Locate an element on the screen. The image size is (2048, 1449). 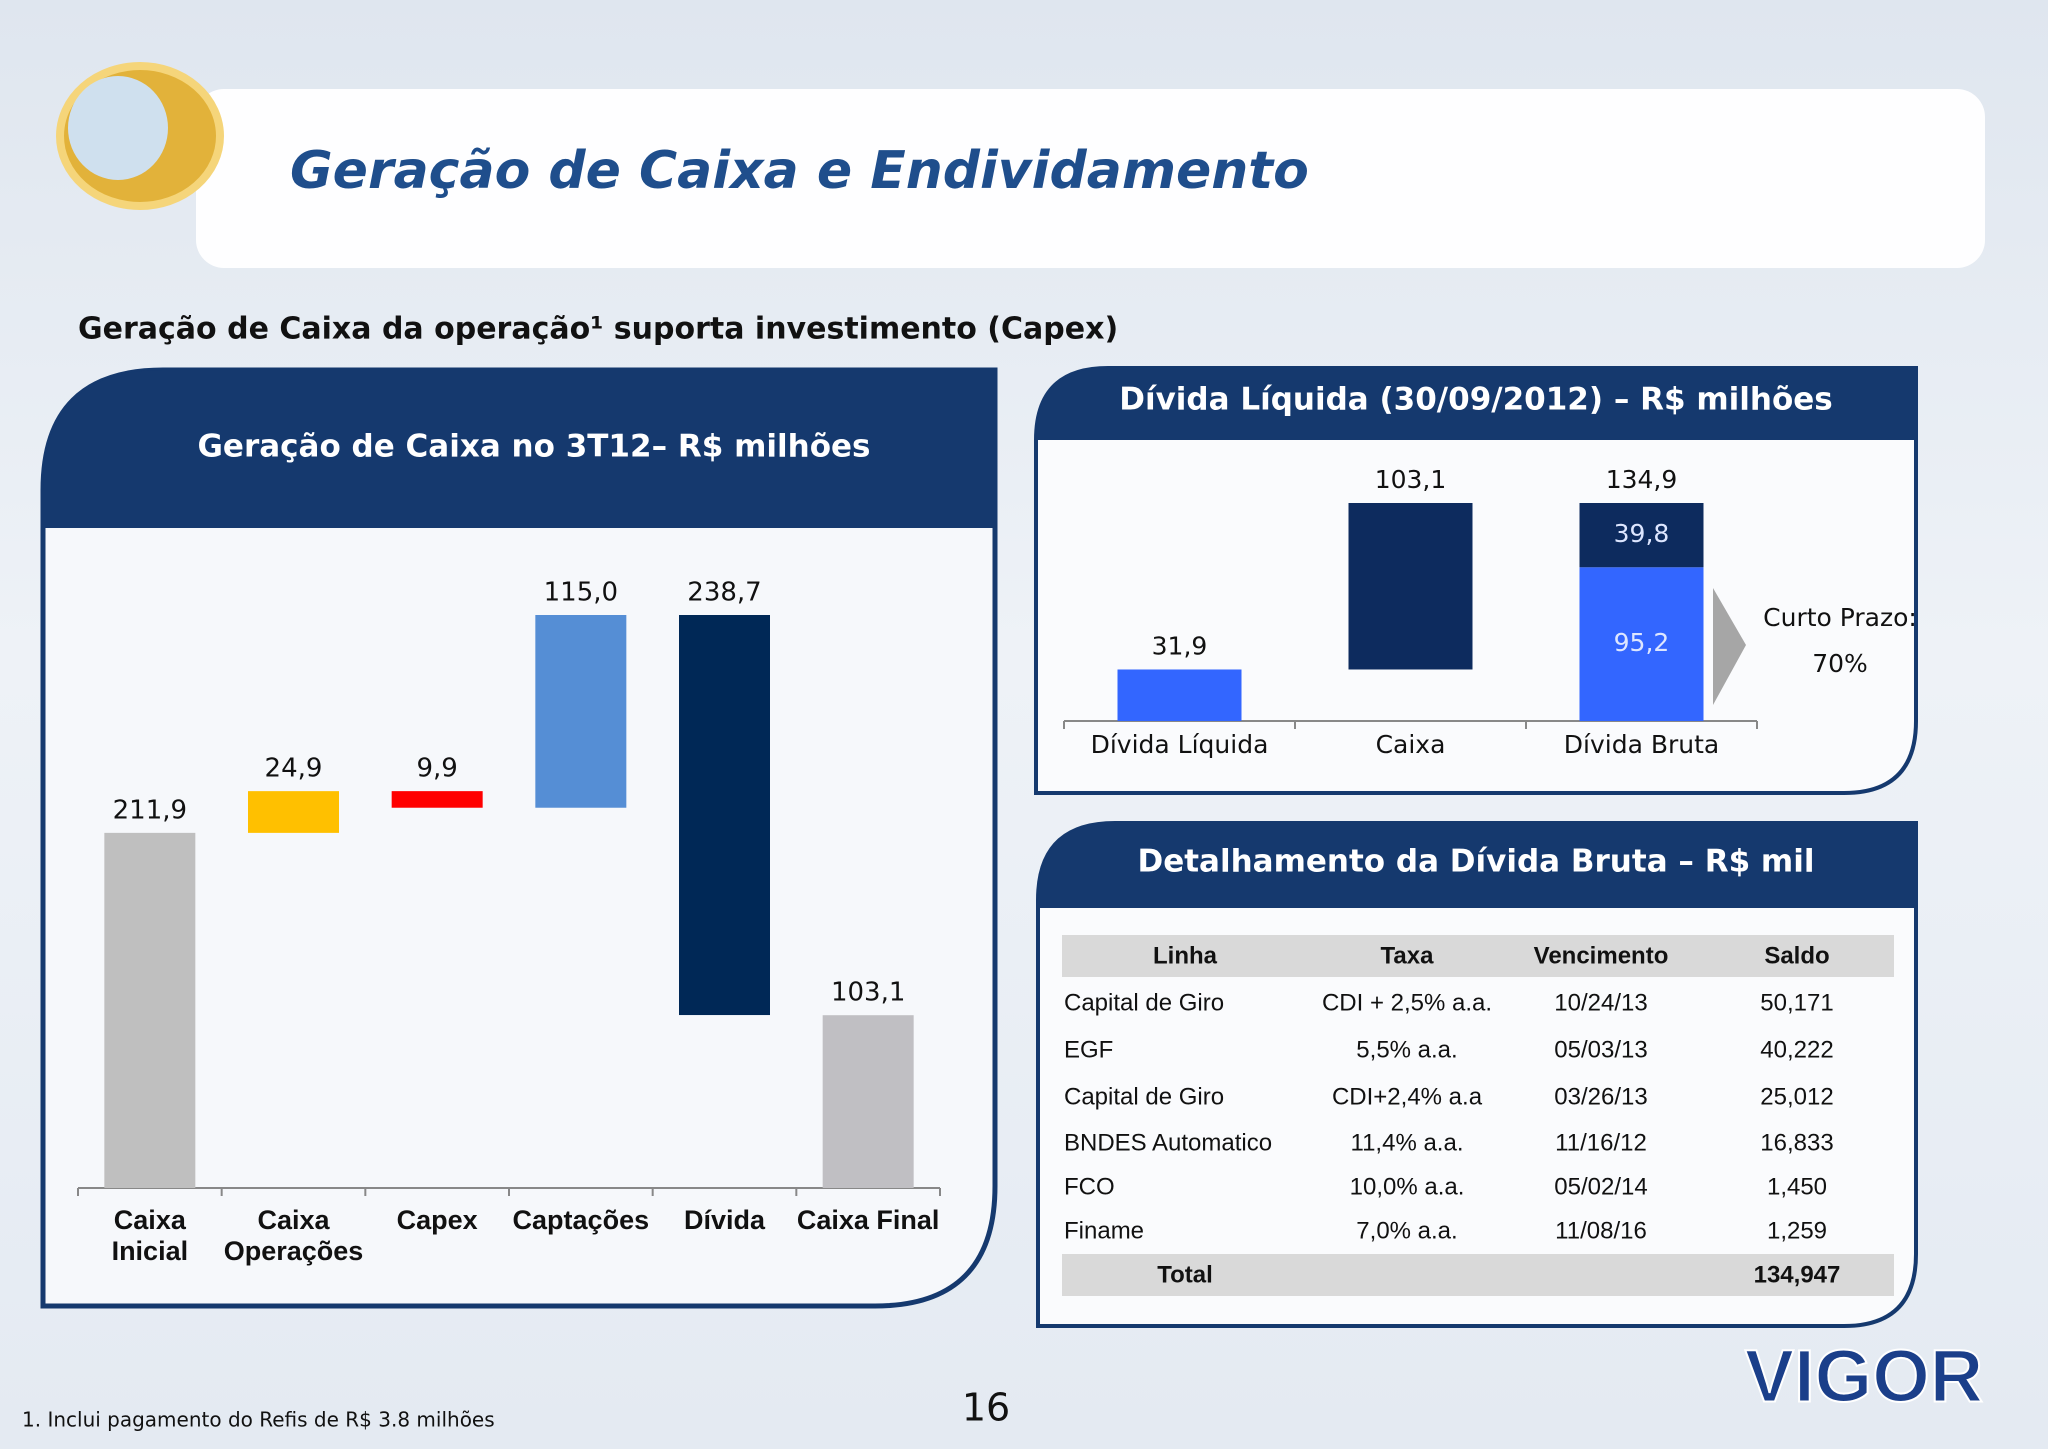
slide-title: Geração de Caixa e Endividamento is located at coordinates (799, 171).